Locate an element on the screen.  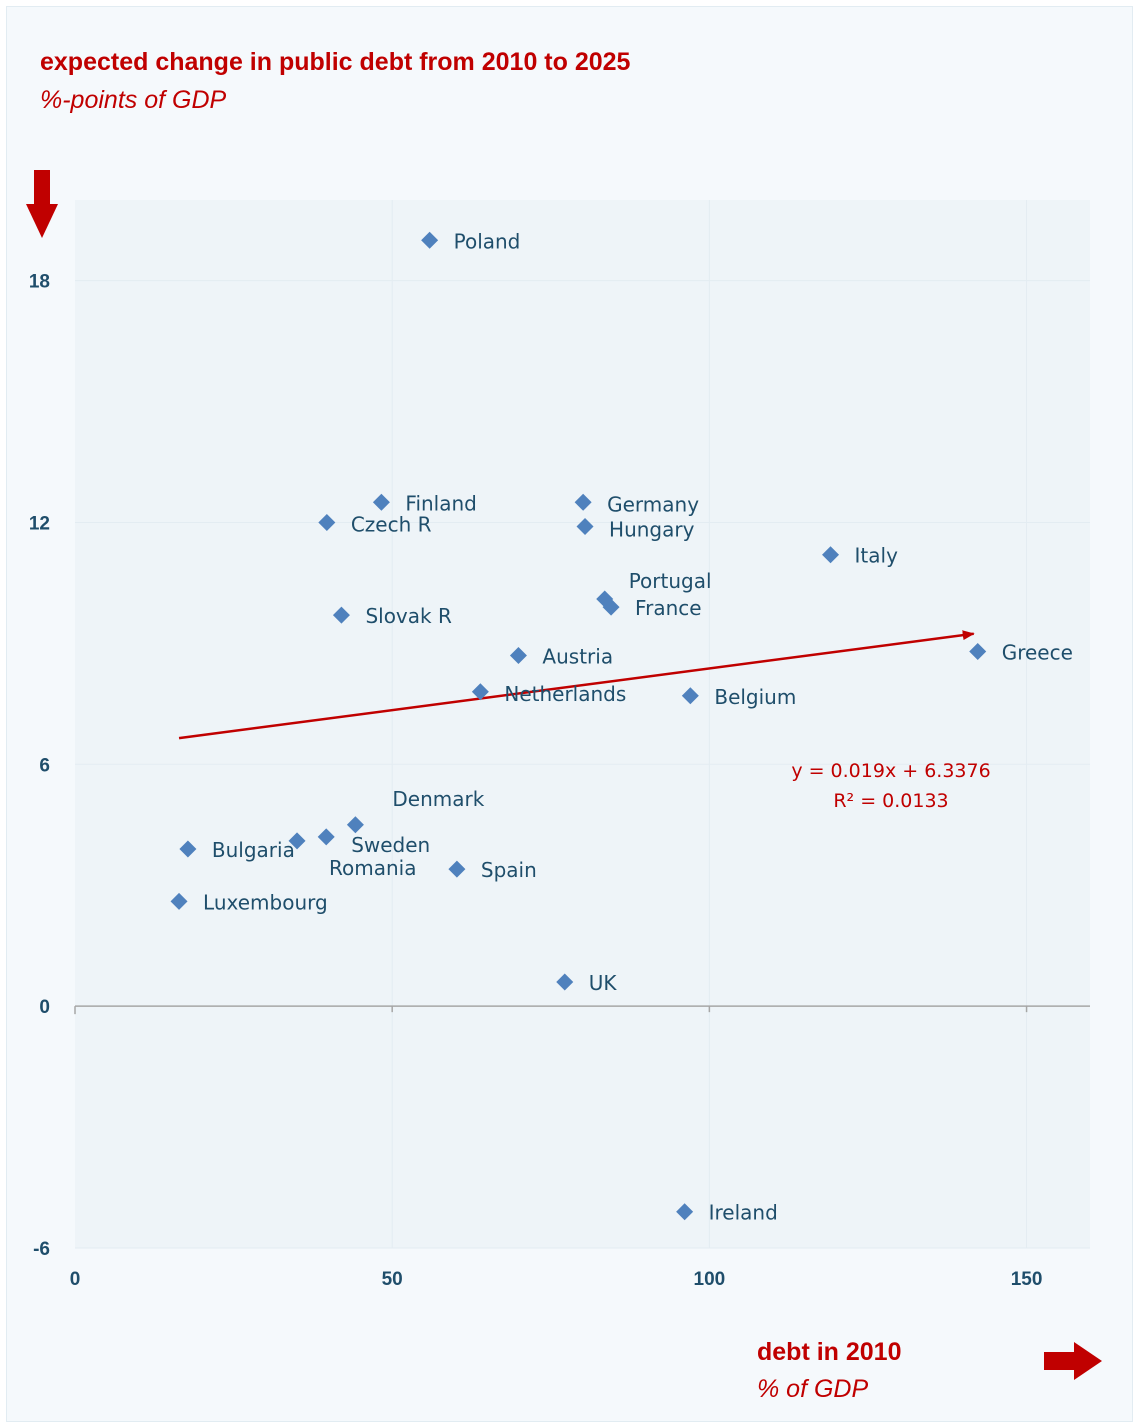
data-point-label: Austria is located at coordinates (577, 656).